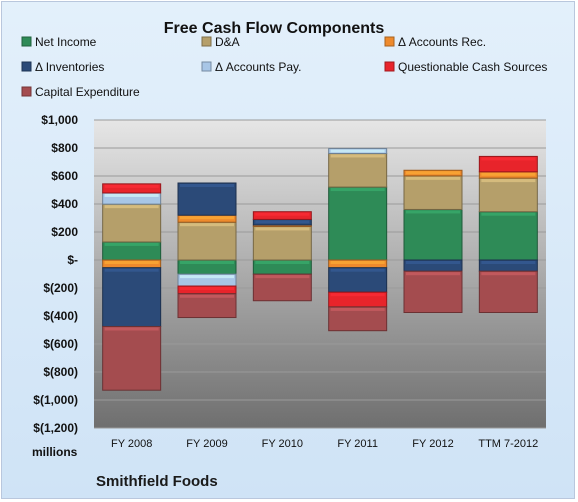 The height and width of the screenshot is (502, 578). I want to click on y-tick-label: $200, so click(64, 232).